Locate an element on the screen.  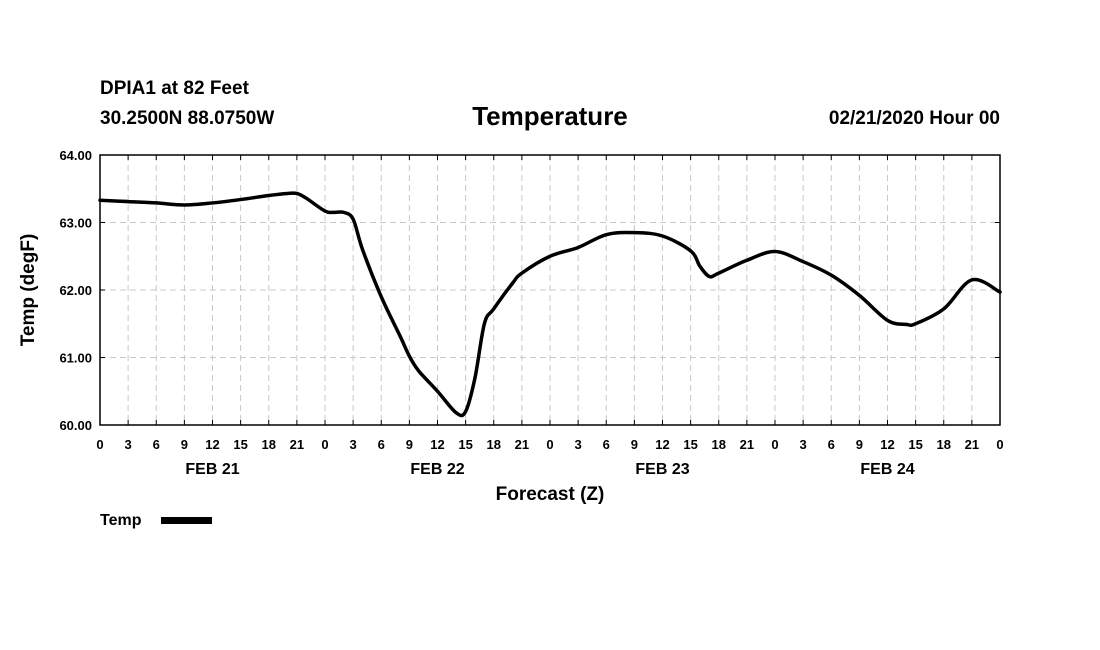
chart-title: Temperature is located at coordinates (550, 116).